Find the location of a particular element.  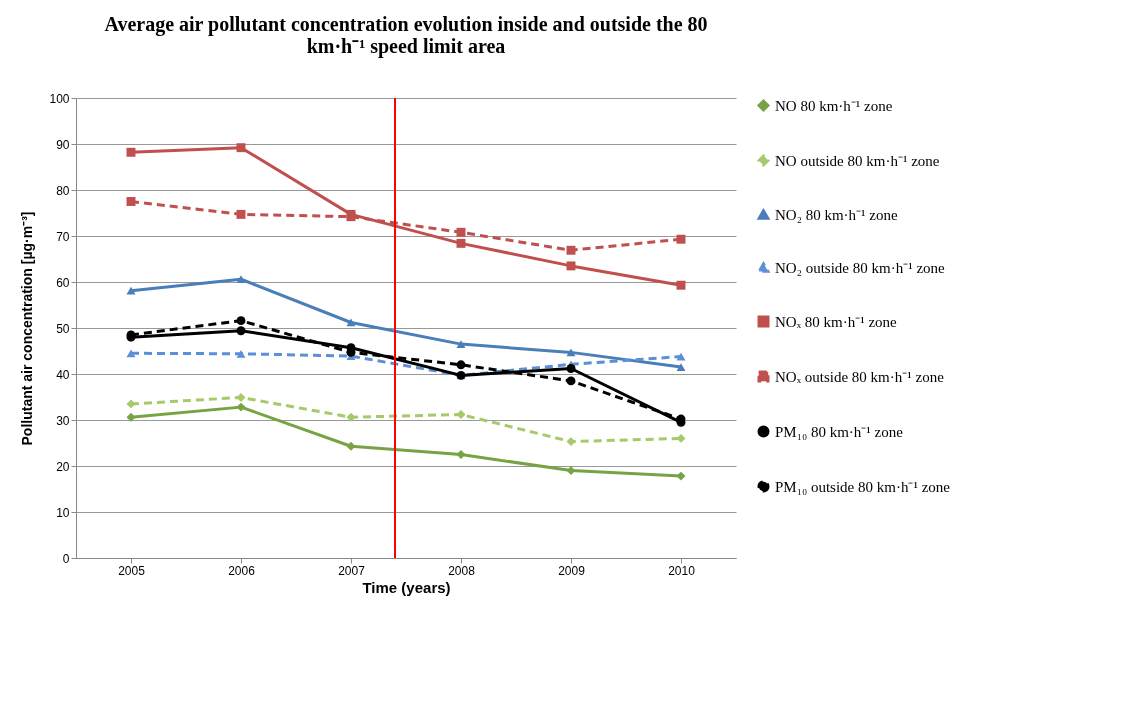

legend-label: NO 80 km·h⁻¹ zone is located at coordinates (834, 105).